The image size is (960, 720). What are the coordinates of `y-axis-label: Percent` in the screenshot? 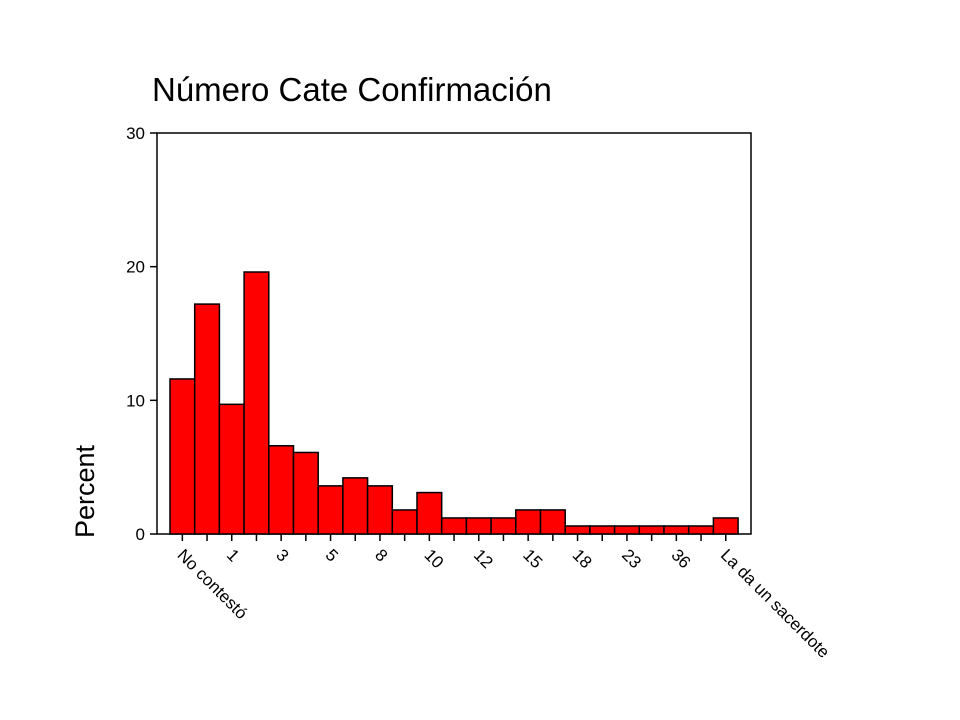 It's located at (85, 491).